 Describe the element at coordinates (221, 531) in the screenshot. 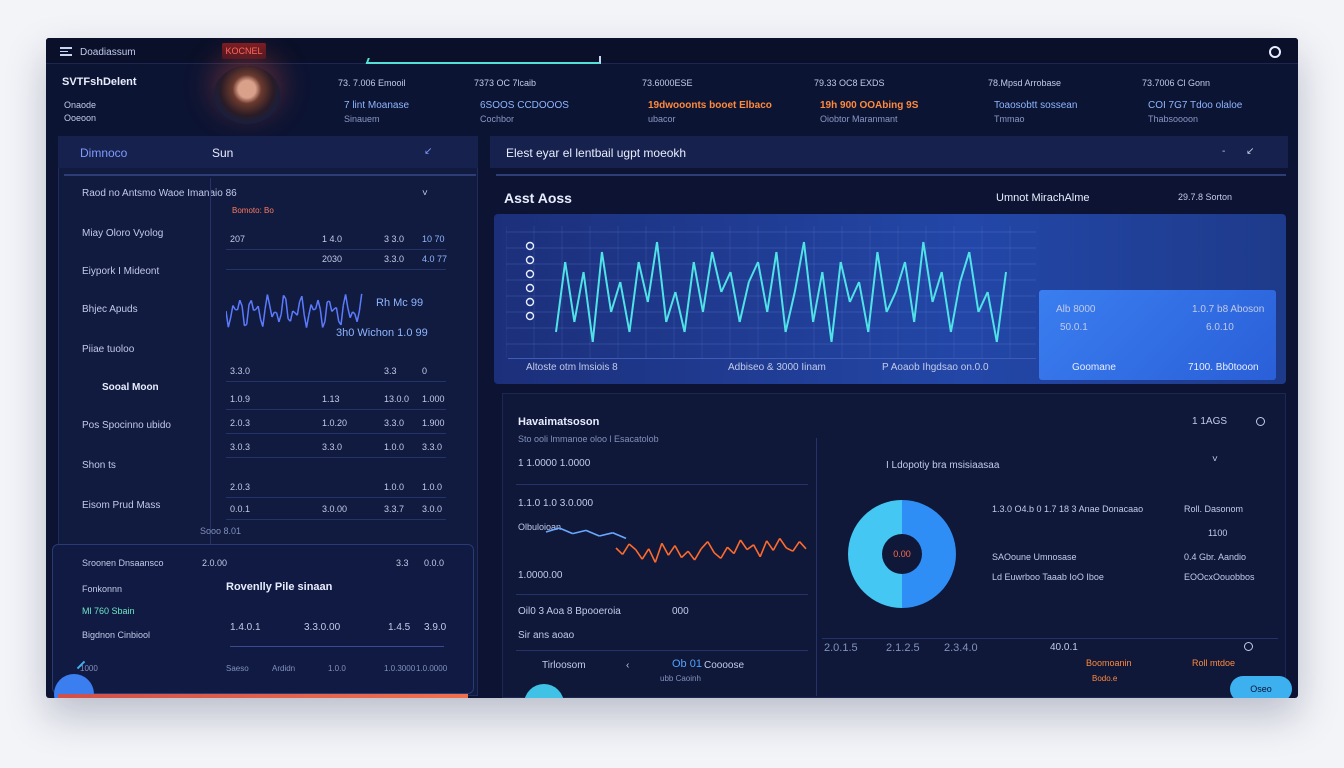

I see `footer-note: Sooo 8.01` at that location.